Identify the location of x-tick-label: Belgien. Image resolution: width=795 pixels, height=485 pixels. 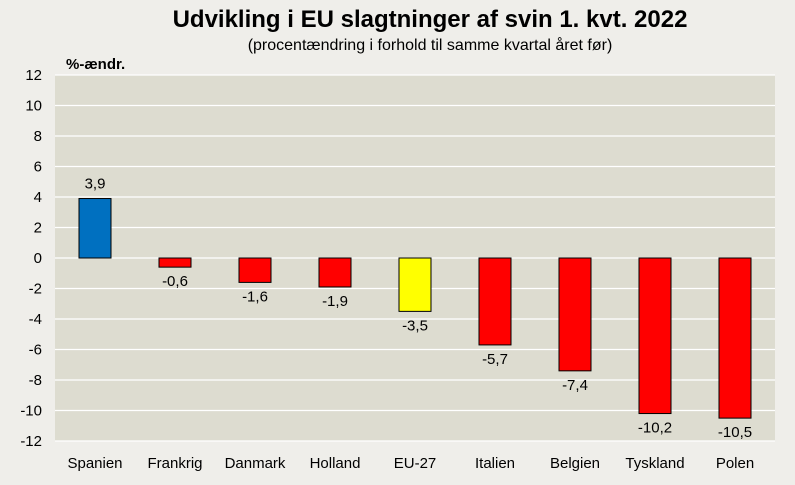
(575, 463).